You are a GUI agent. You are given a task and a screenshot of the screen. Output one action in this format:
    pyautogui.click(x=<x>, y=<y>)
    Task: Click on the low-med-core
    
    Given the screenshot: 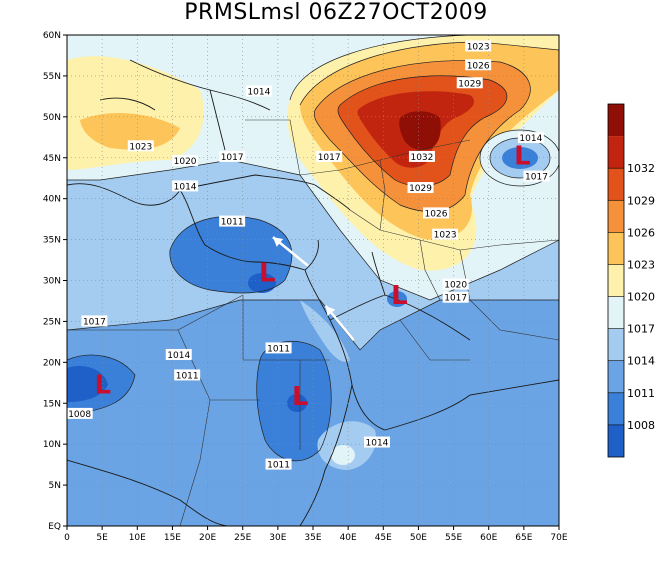 What is the action you would take?
    pyautogui.click(x=262, y=283)
    